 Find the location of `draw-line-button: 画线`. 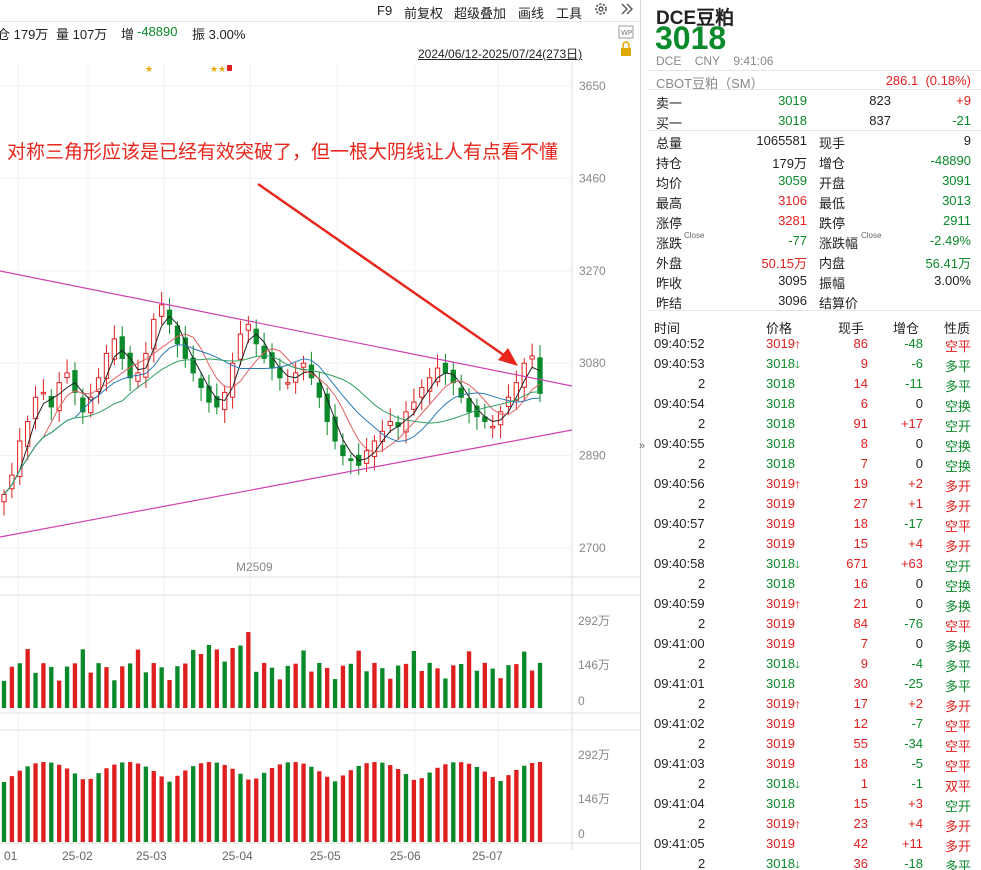

draw-line-button: 画线 is located at coordinates (531, 13).